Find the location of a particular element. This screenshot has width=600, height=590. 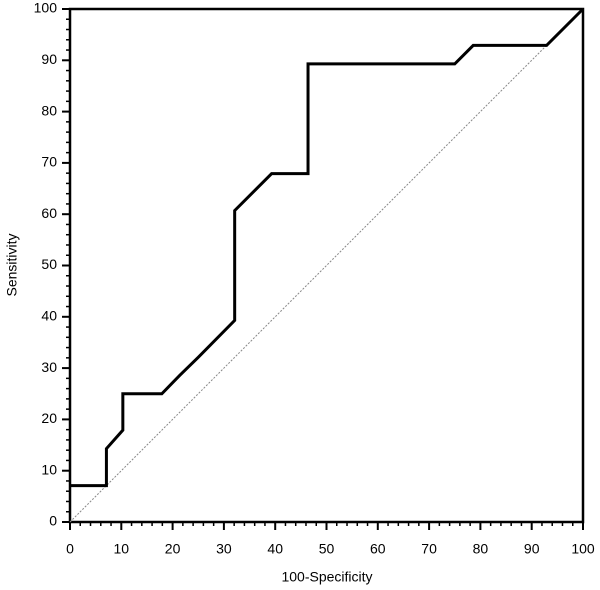

x-tick-label: 20 is located at coordinates (173, 549).